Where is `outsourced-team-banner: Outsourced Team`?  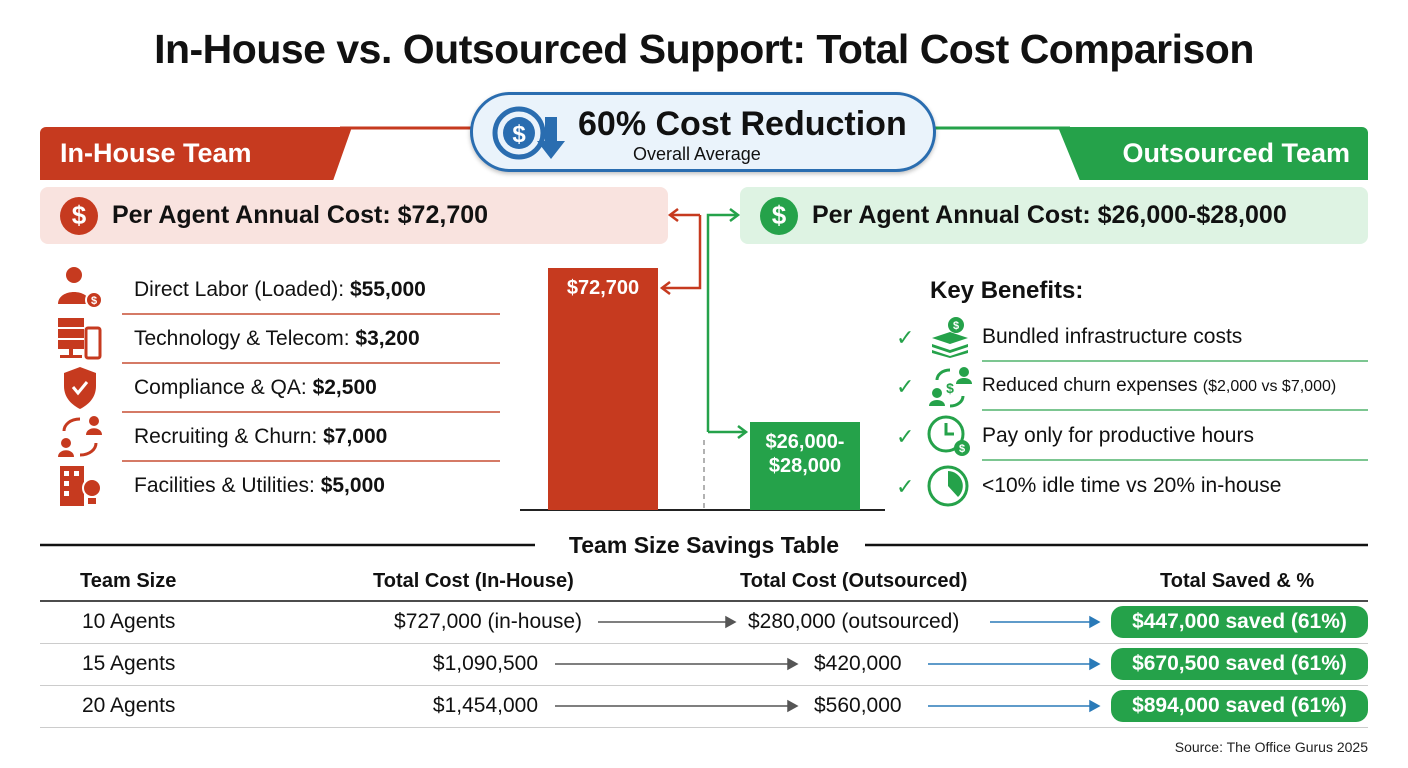 outsourced-team-banner: Outsourced Team is located at coordinates (1213, 153).